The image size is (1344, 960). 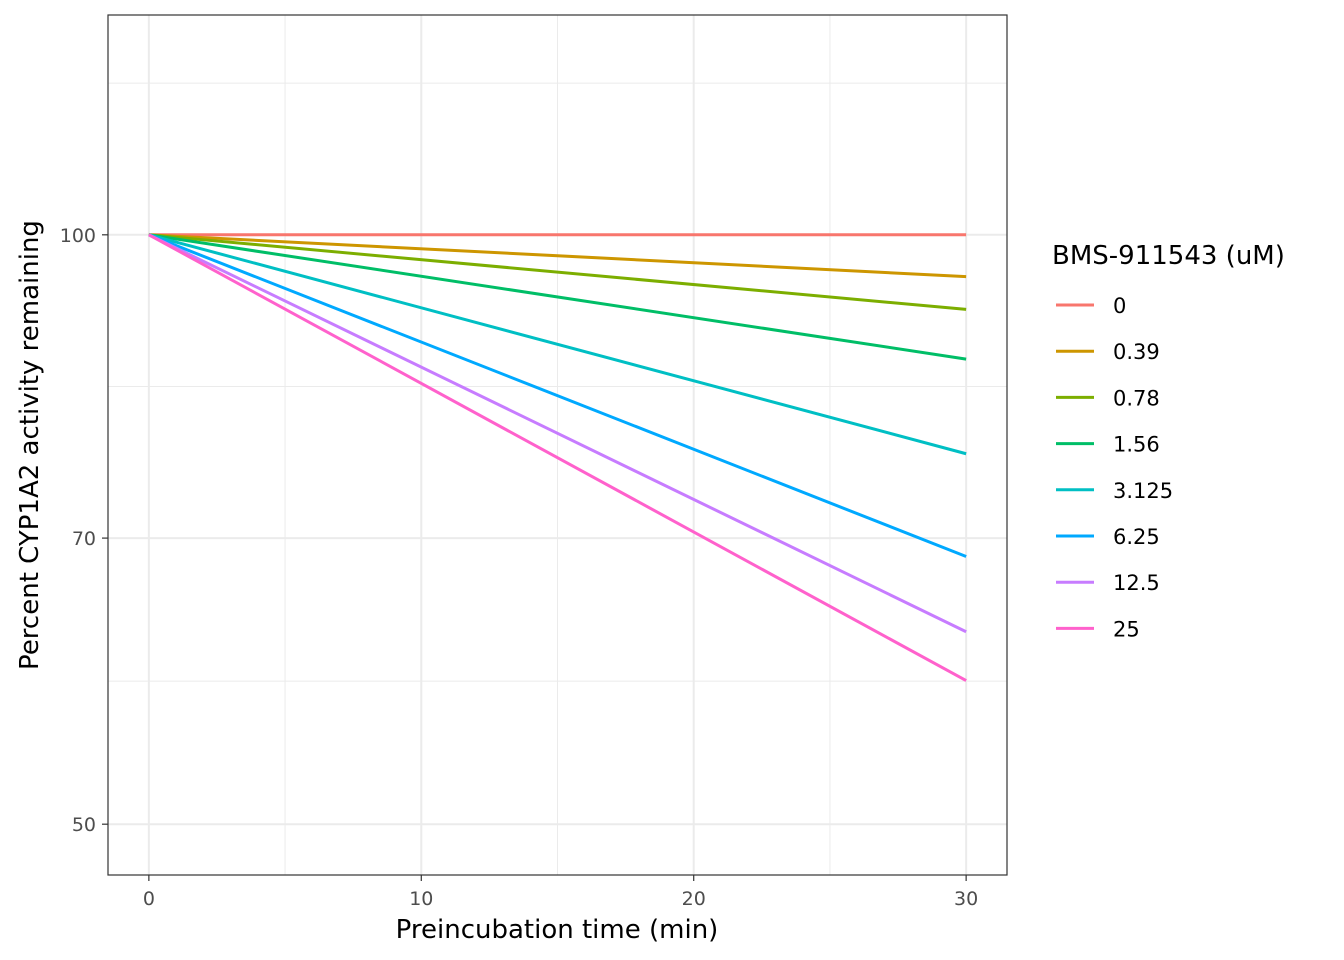 I want to click on legend-label: 0.39, so click(x=1136, y=352).